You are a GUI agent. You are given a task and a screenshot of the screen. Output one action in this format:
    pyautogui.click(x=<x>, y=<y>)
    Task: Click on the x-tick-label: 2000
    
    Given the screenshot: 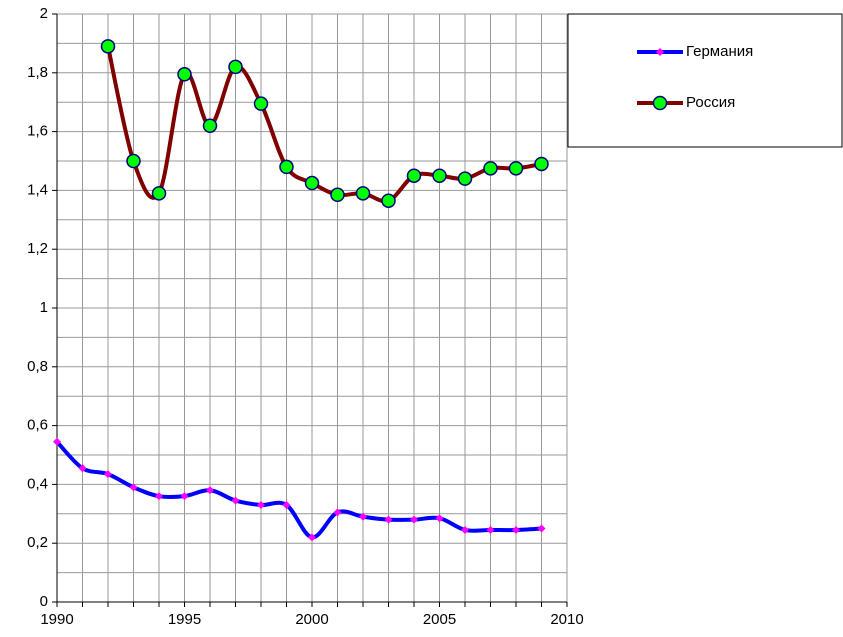 What is the action you would take?
    pyautogui.click(x=311, y=619)
    